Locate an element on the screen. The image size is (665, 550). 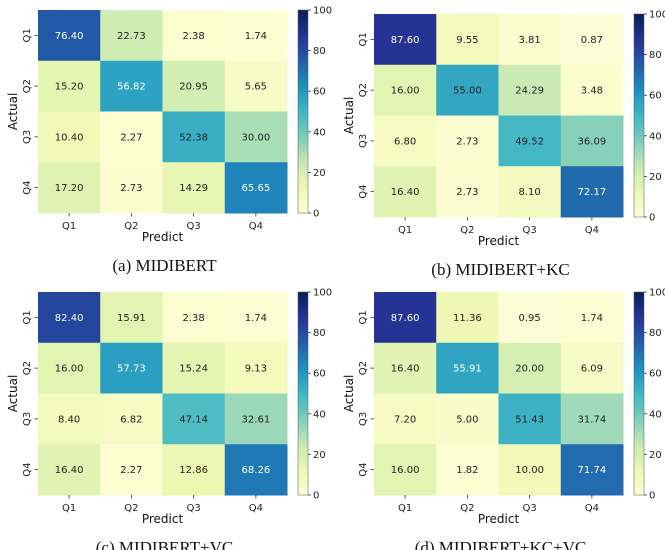
cell-value-label: 7.20 is located at coordinates (405, 419).